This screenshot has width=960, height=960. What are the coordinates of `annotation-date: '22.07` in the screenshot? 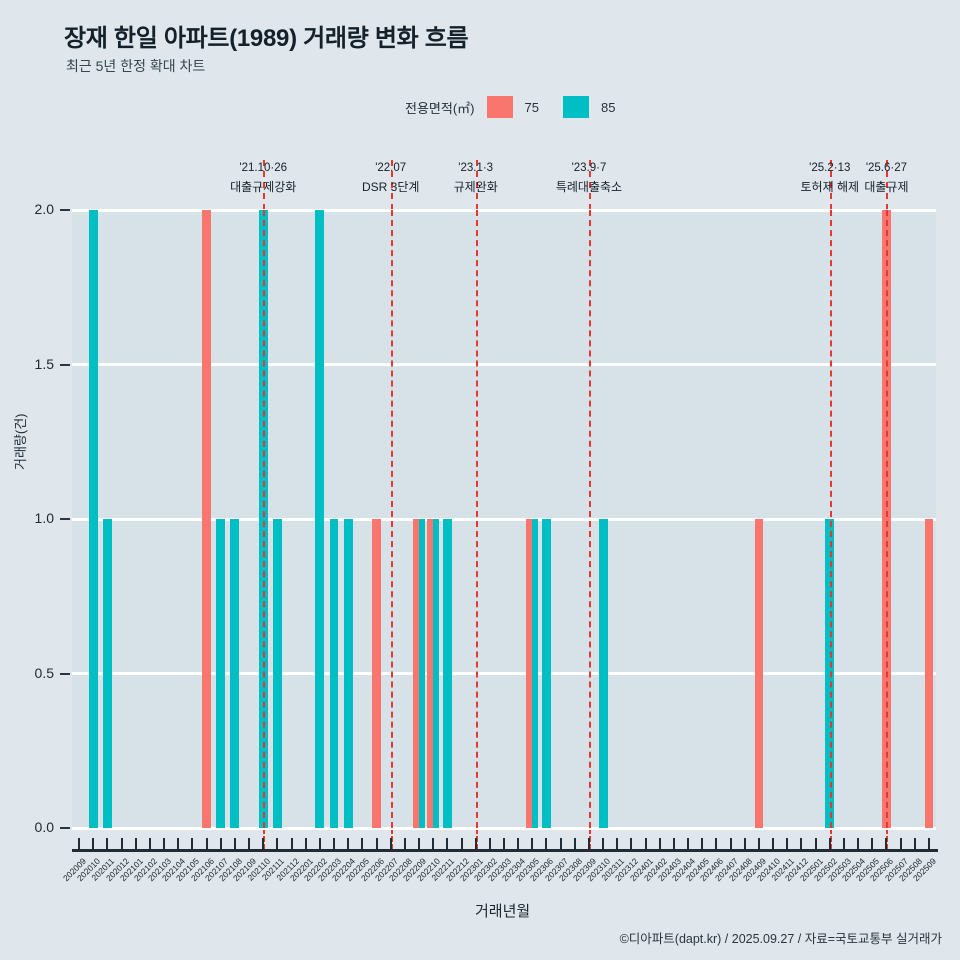 It's located at (391, 168).